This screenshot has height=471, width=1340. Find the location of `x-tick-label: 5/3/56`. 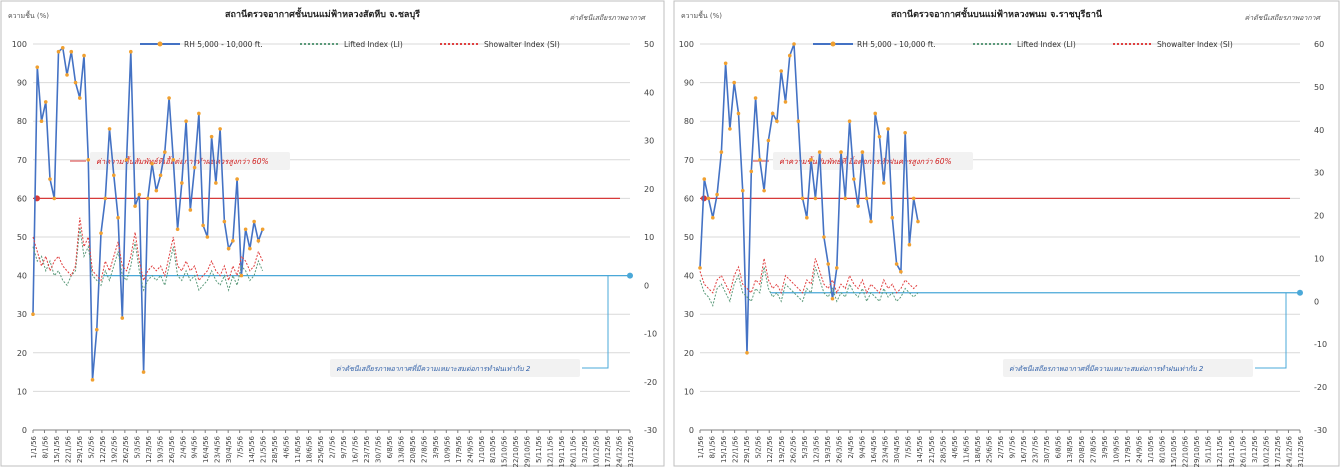

x-tick-label: 5/3/56 is located at coordinates (805, 446).